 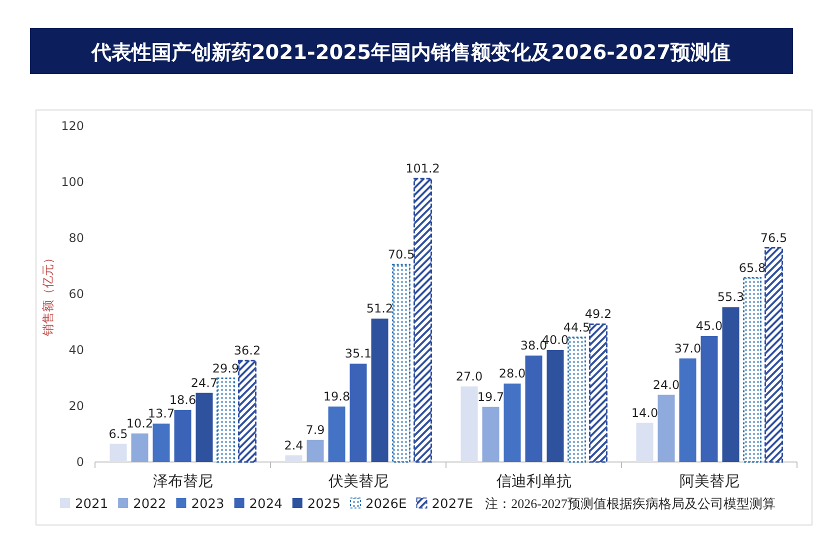 I want to click on text: 2026E, so click(x=386, y=504).